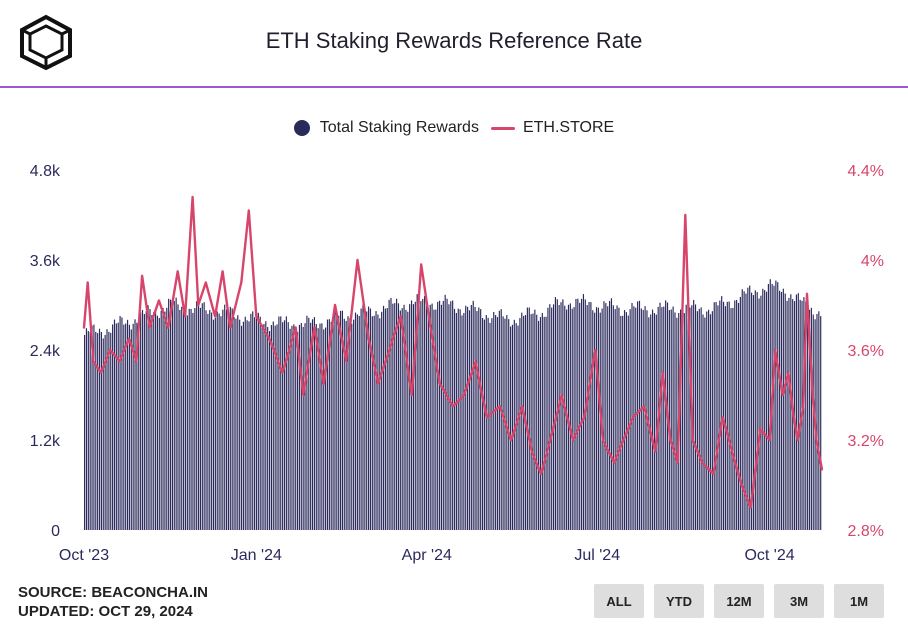 The width and height of the screenshot is (908, 630). Describe the element at coordinates (679, 601) in the screenshot. I see `range-button-ytd: YTD` at that location.